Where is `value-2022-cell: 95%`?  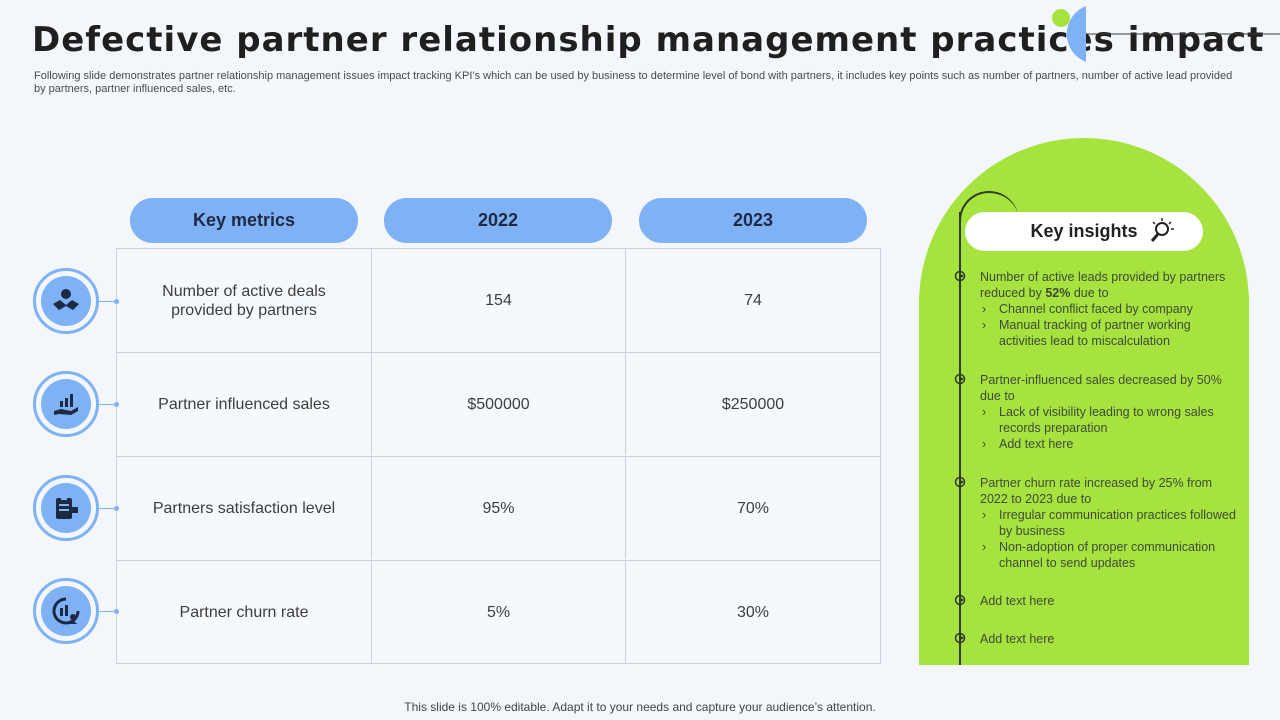
value-2022-cell: 95% is located at coordinates (499, 508).